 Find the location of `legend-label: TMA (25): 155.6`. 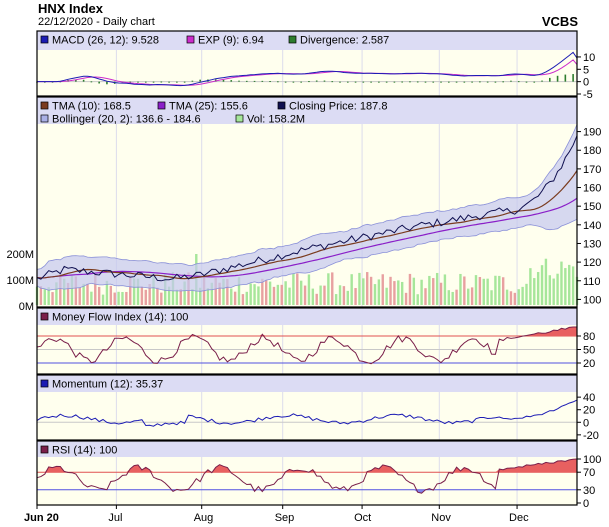

legend-label: TMA (25): 155.6 is located at coordinates (208, 107).